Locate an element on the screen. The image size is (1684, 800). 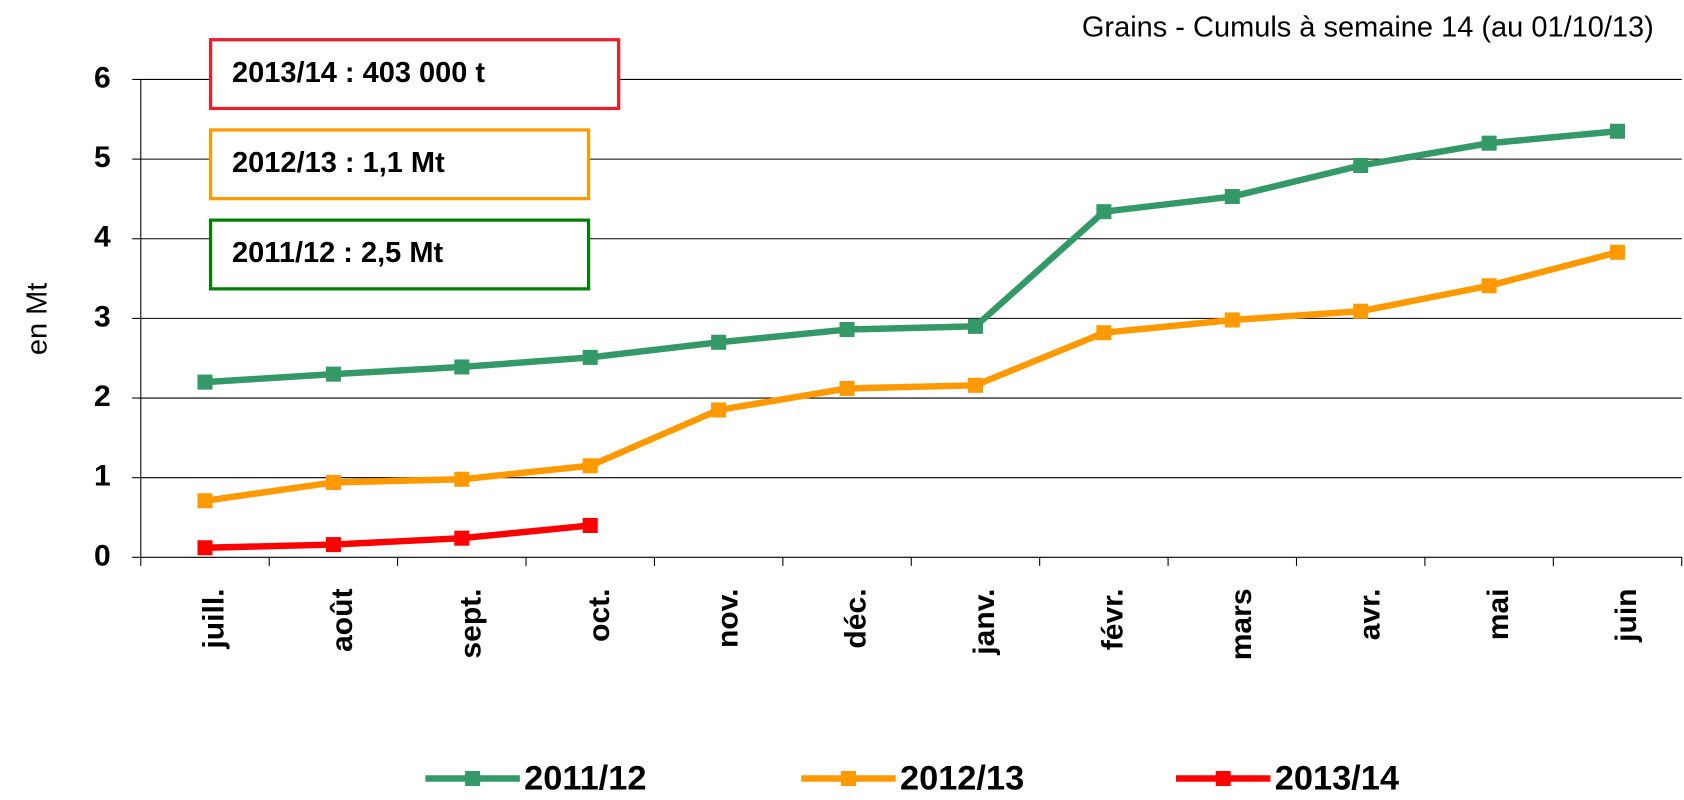
y-tick-label: 6 is located at coordinates (102, 77).